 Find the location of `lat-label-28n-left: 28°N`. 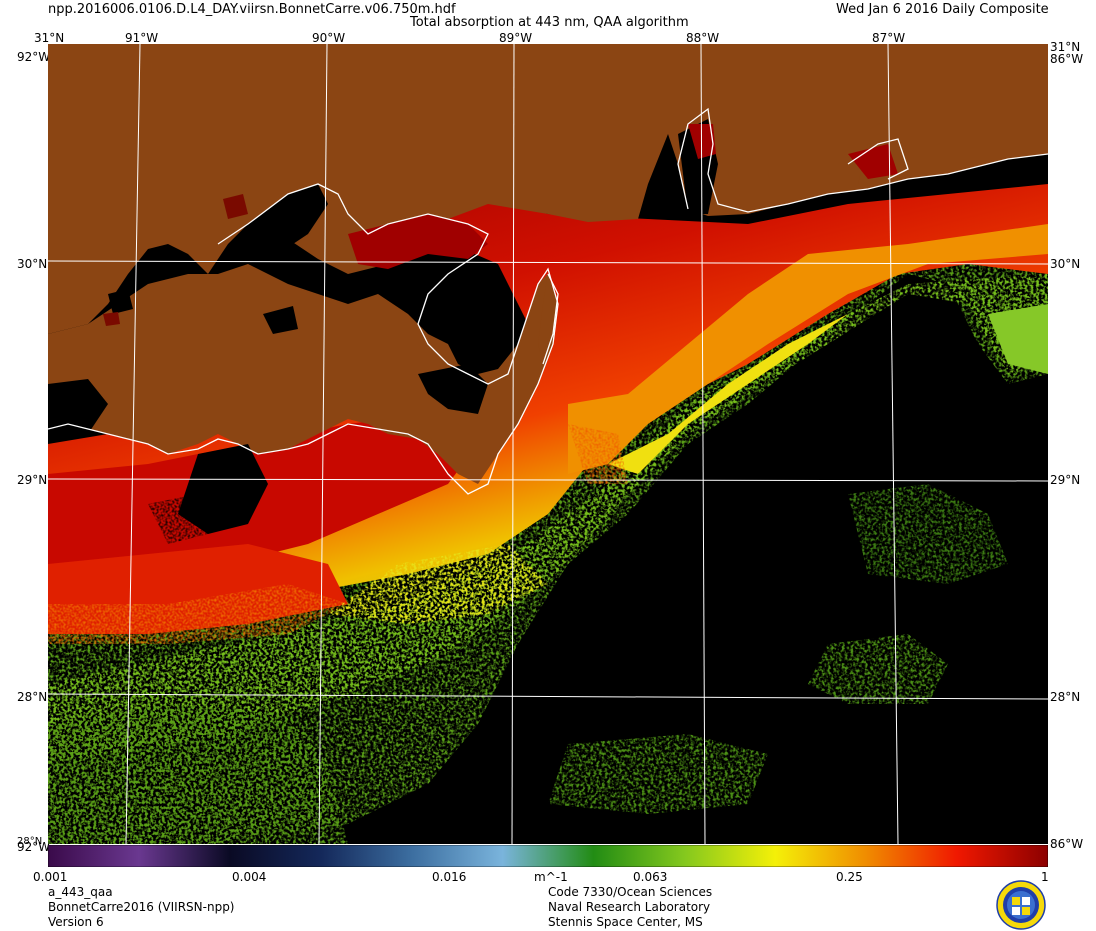

lat-label-28n-left: 28°N is located at coordinates (32, 697).